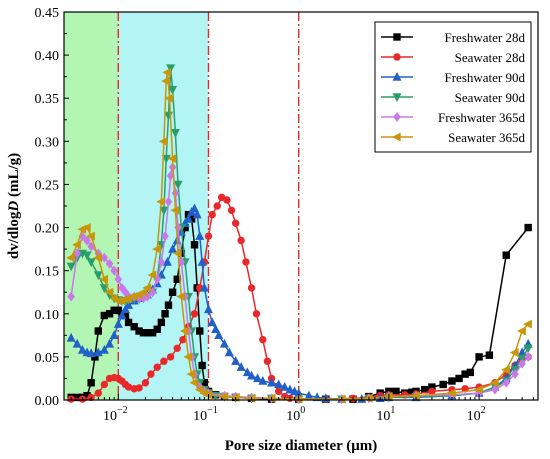  Describe the element at coordinates (14, 207) in the screenshot. I see `y-axis-title-variable: D` at that location.